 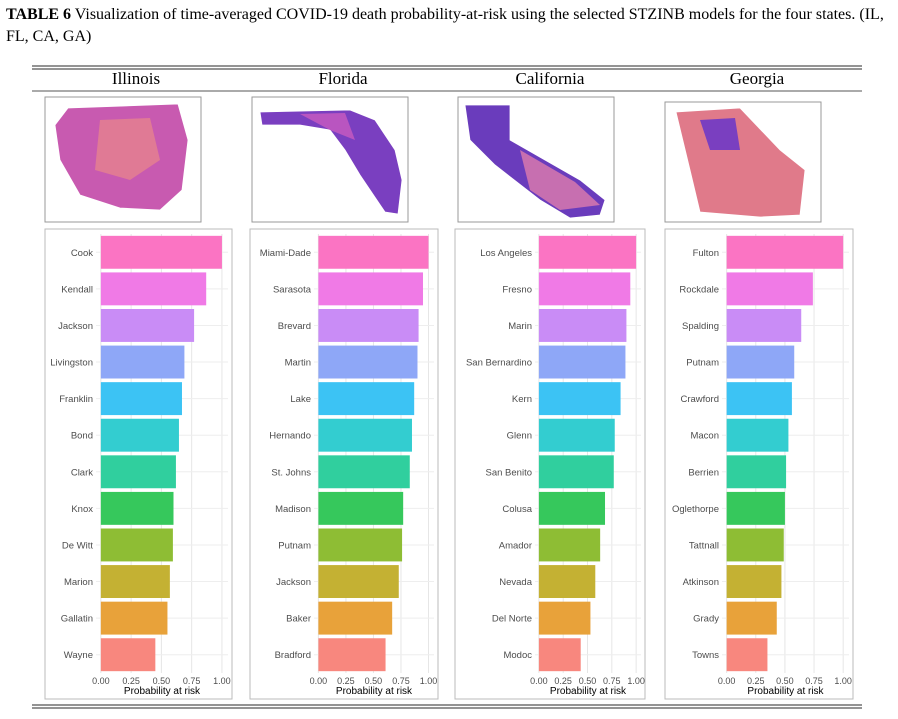 What do you see at coordinates (136, 78) in the screenshot?
I see `column-header: Illinois` at bounding box center [136, 78].